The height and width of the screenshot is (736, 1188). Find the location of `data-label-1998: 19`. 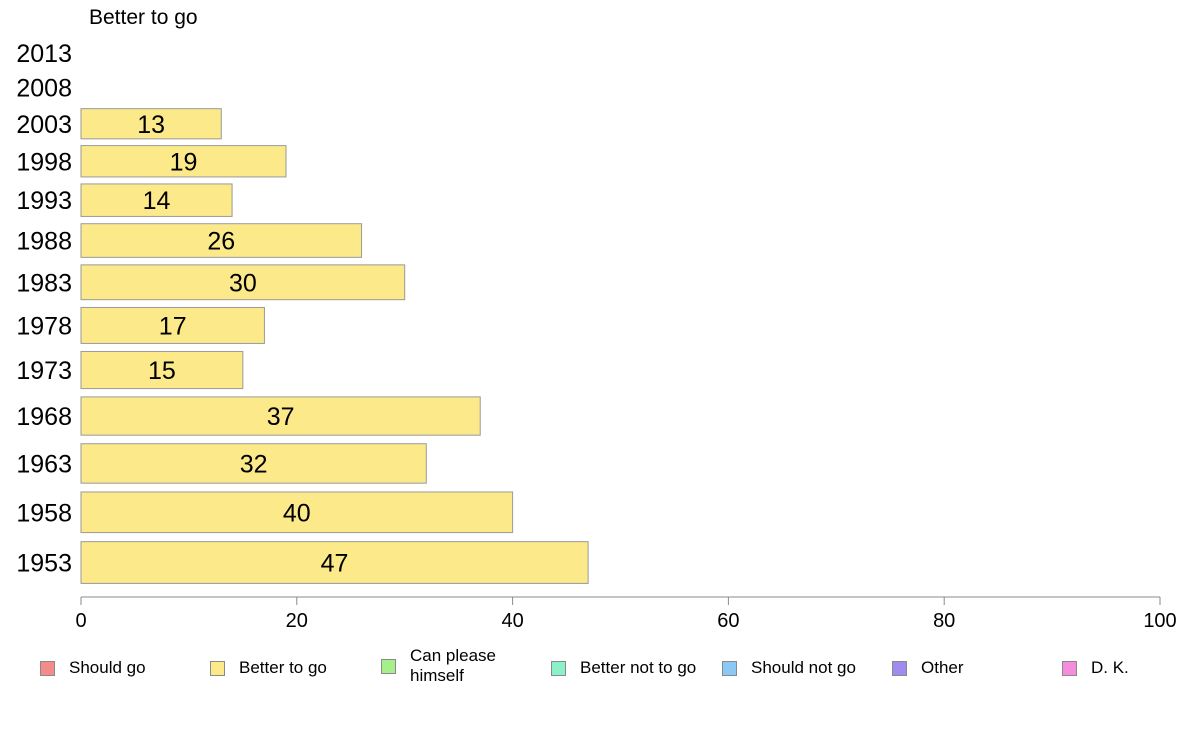

data-label-1998: 19 is located at coordinates (184, 162).